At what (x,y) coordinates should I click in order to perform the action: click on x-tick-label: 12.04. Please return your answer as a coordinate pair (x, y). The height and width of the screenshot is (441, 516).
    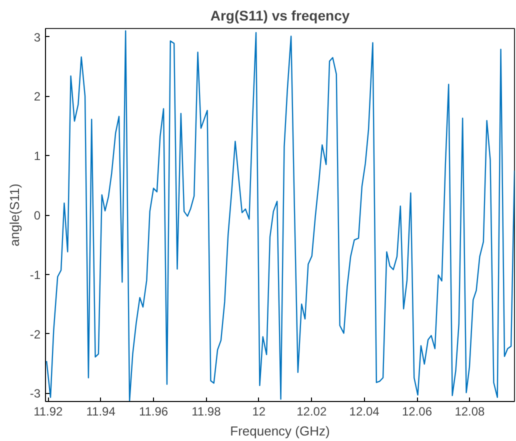
    Looking at the image, I should click on (364, 411).